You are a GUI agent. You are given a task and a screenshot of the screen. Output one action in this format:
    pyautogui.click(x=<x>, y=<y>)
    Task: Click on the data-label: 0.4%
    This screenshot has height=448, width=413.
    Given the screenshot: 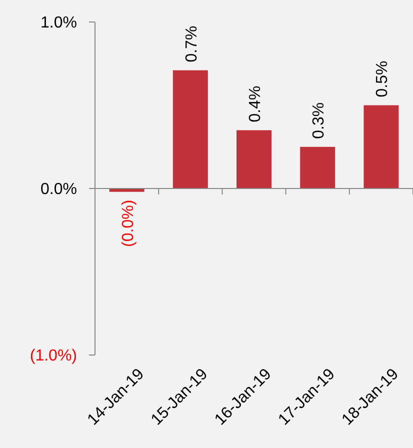 What is the action you would take?
    pyautogui.click(x=255, y=104)
    